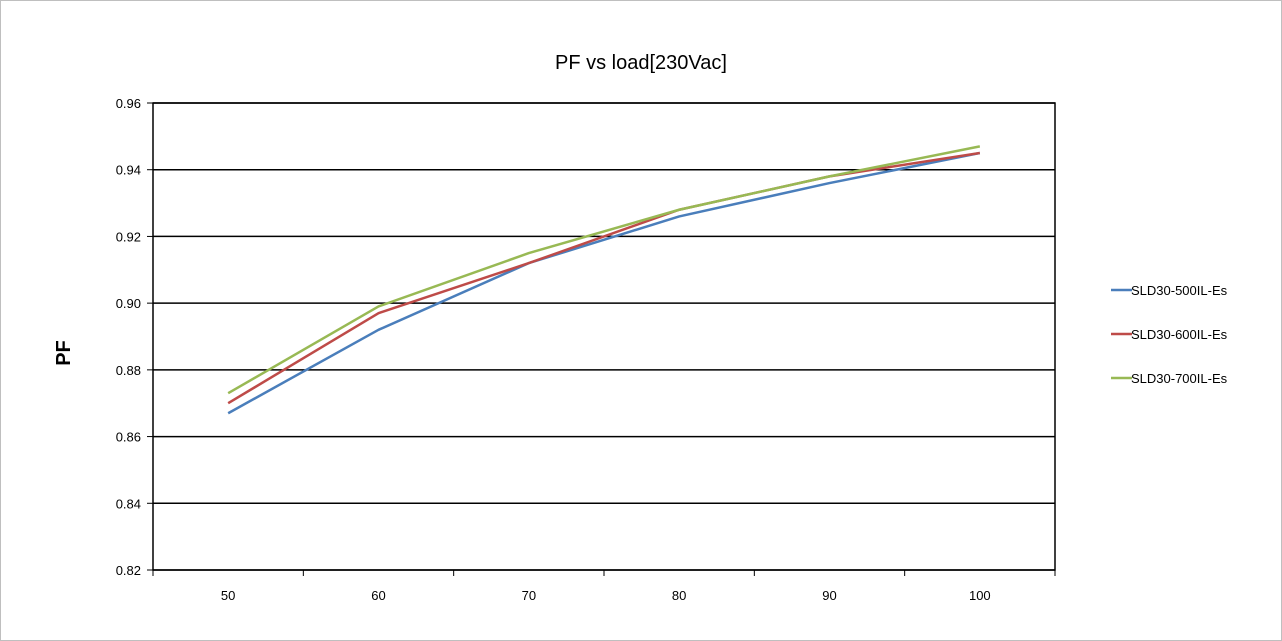 This screenshot has width=1282, height=641. Describe the element at coordinates (128, 303) in the screenshot. I see `y-tick-label: 0.90` at that location.